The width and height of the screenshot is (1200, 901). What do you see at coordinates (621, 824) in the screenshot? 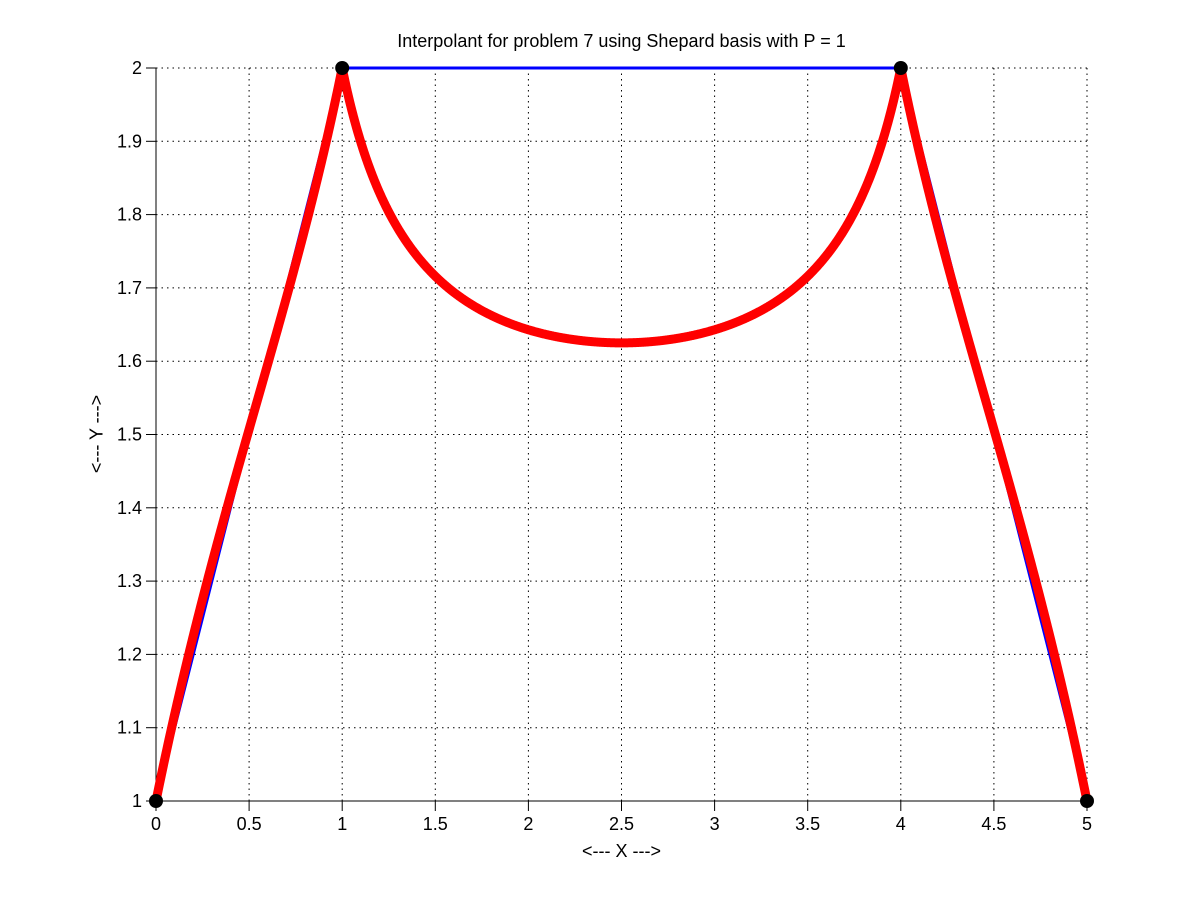
I see `x-tick-label: 2.5` at bounding box center [621, 824].